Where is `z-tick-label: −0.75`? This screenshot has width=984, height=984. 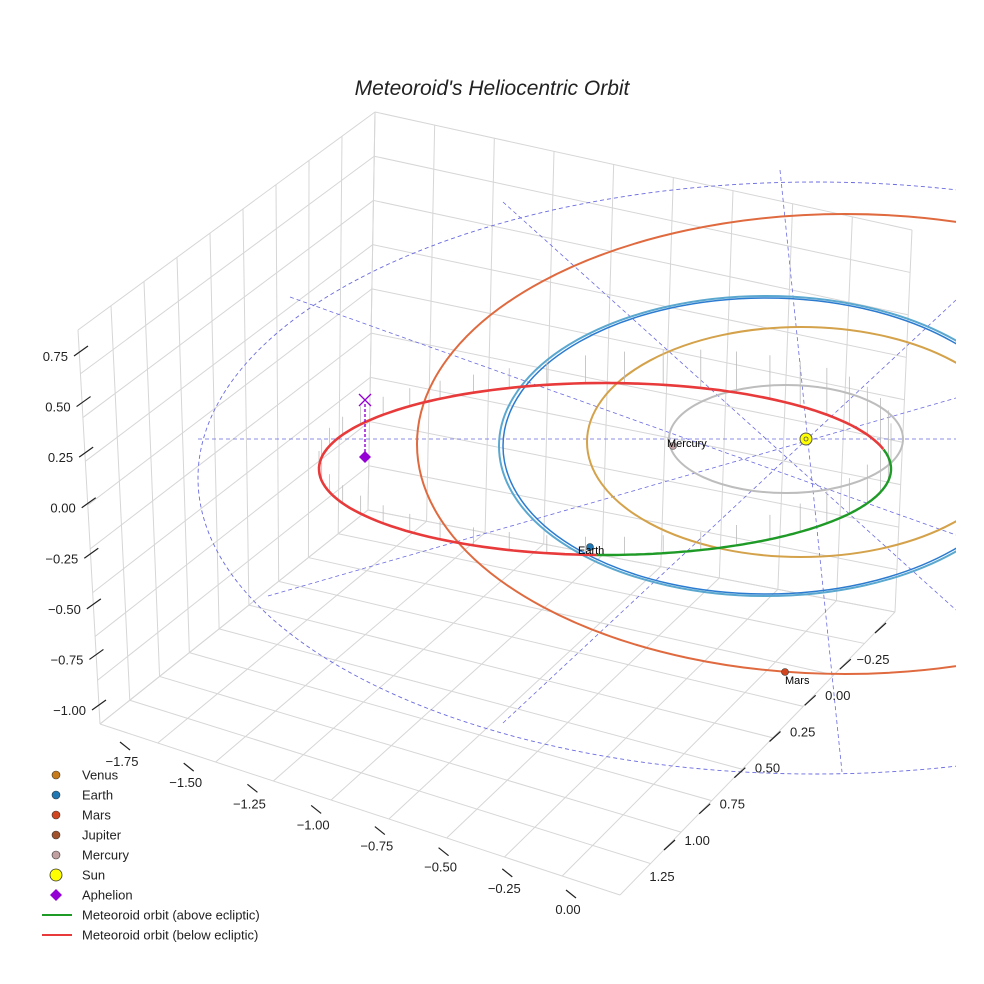
z-tick-label: −0.75 is located at coordinates (67, 659).